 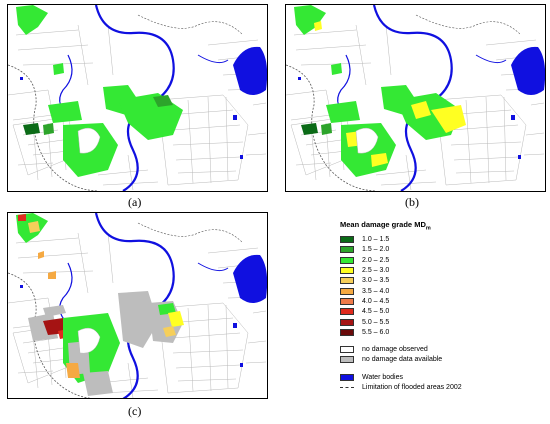 I want to click on legend-label-flood-limit: Limitation of flooded areas 2002, so click(x=412, y=387).